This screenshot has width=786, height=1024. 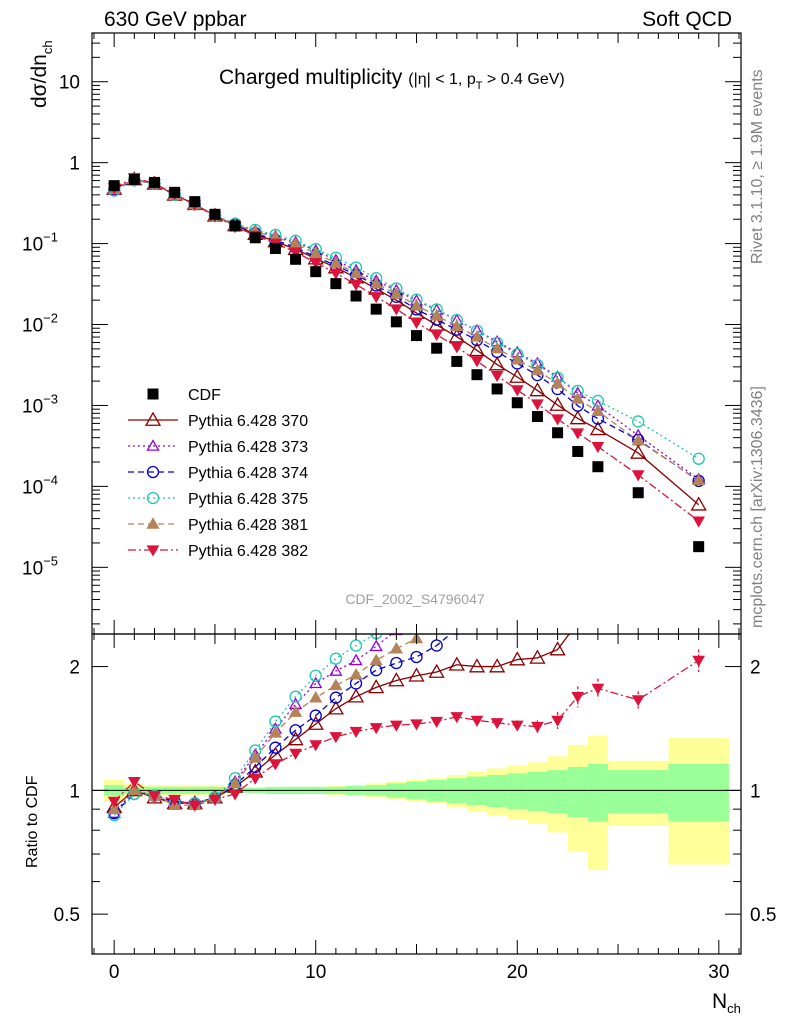 What do you see at coordinates (282, 724) in the screenshot?
I see `ratio-series-line` at bounding box center [282, 724].